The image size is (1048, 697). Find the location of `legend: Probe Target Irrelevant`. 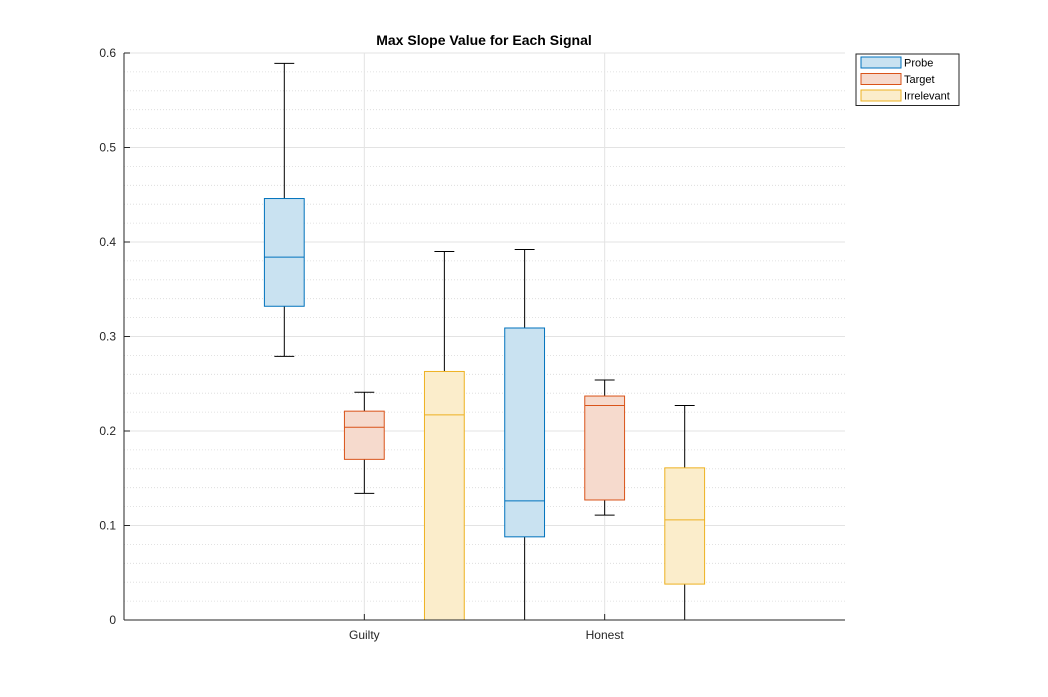

legend: Probe Target Irrelevant is located at coordinates (907, 79).